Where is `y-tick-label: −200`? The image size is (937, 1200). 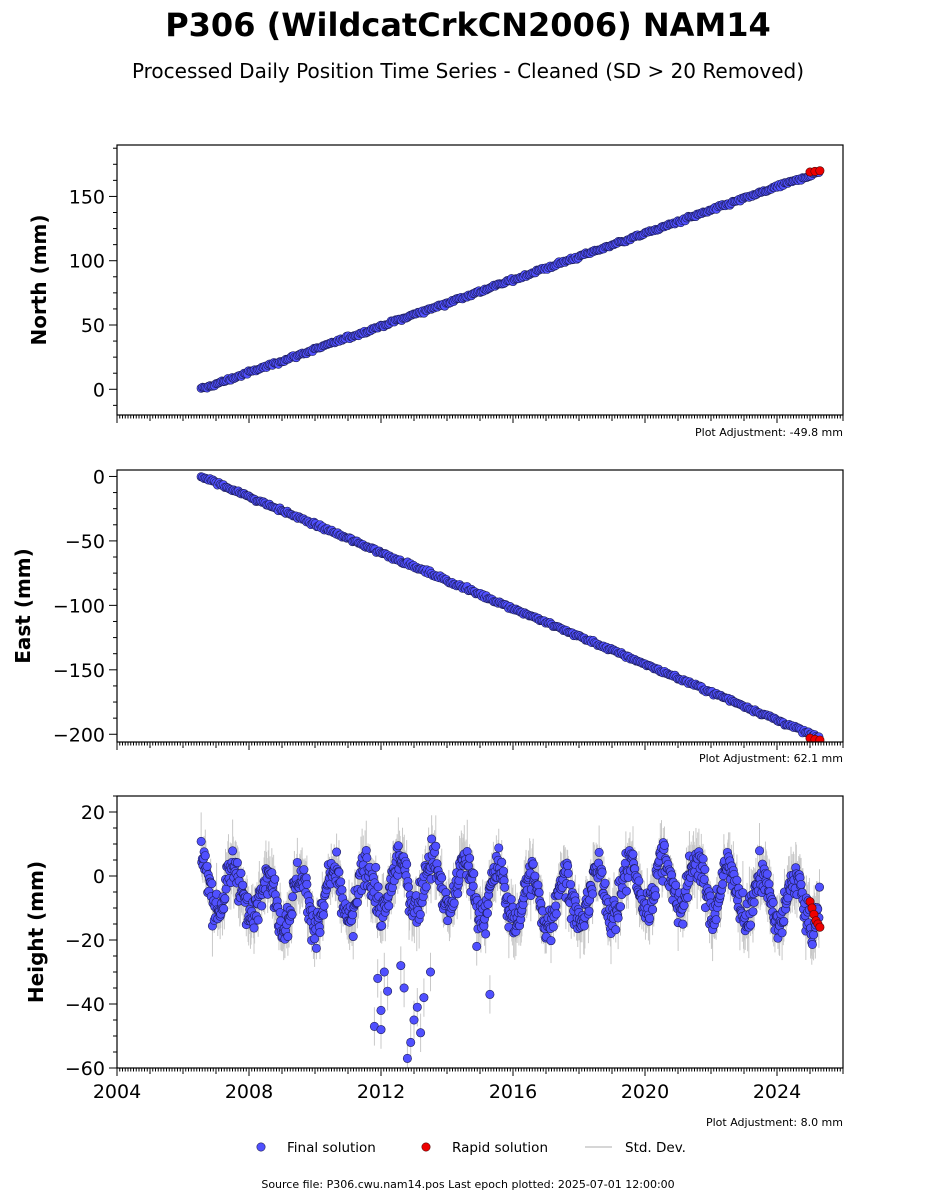 y-tick-label: −200 is located at coordinates (79, 735).